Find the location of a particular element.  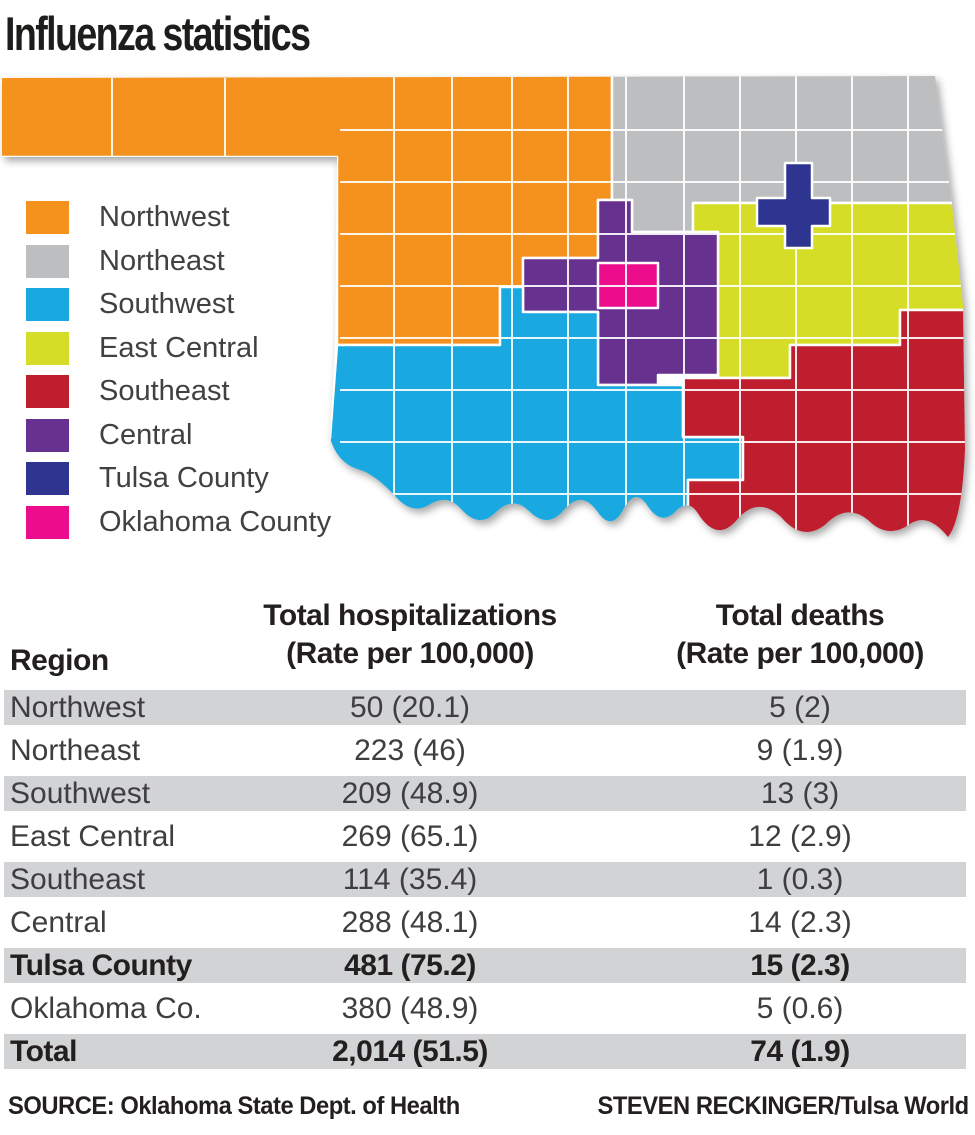

deaths-cell: 13 (3) is located at coordinates (800, 793).